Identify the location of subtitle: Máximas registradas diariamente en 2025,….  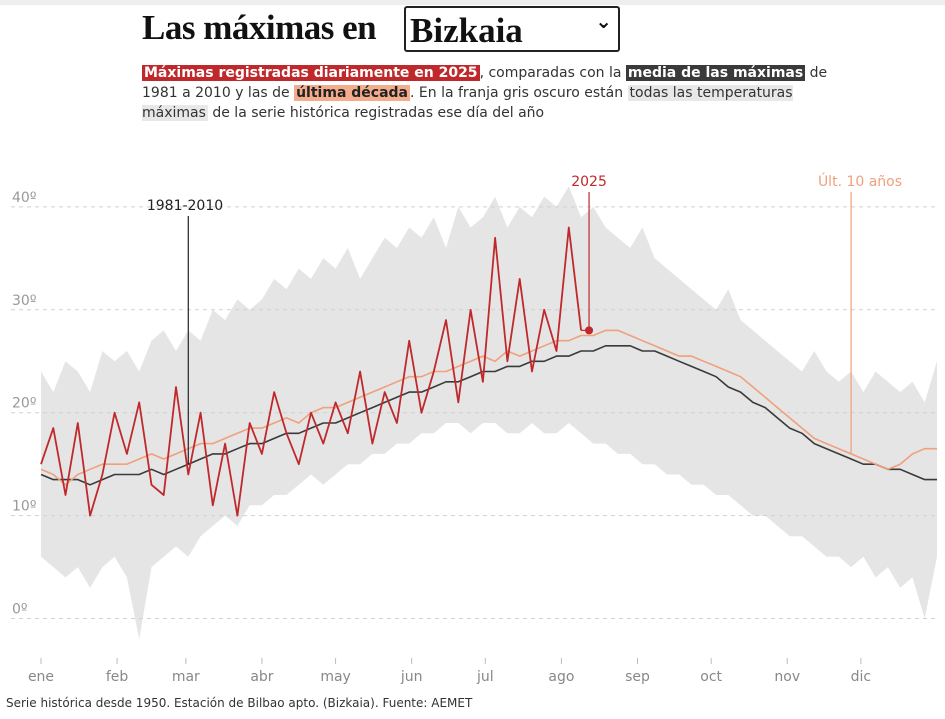
(487, 93).